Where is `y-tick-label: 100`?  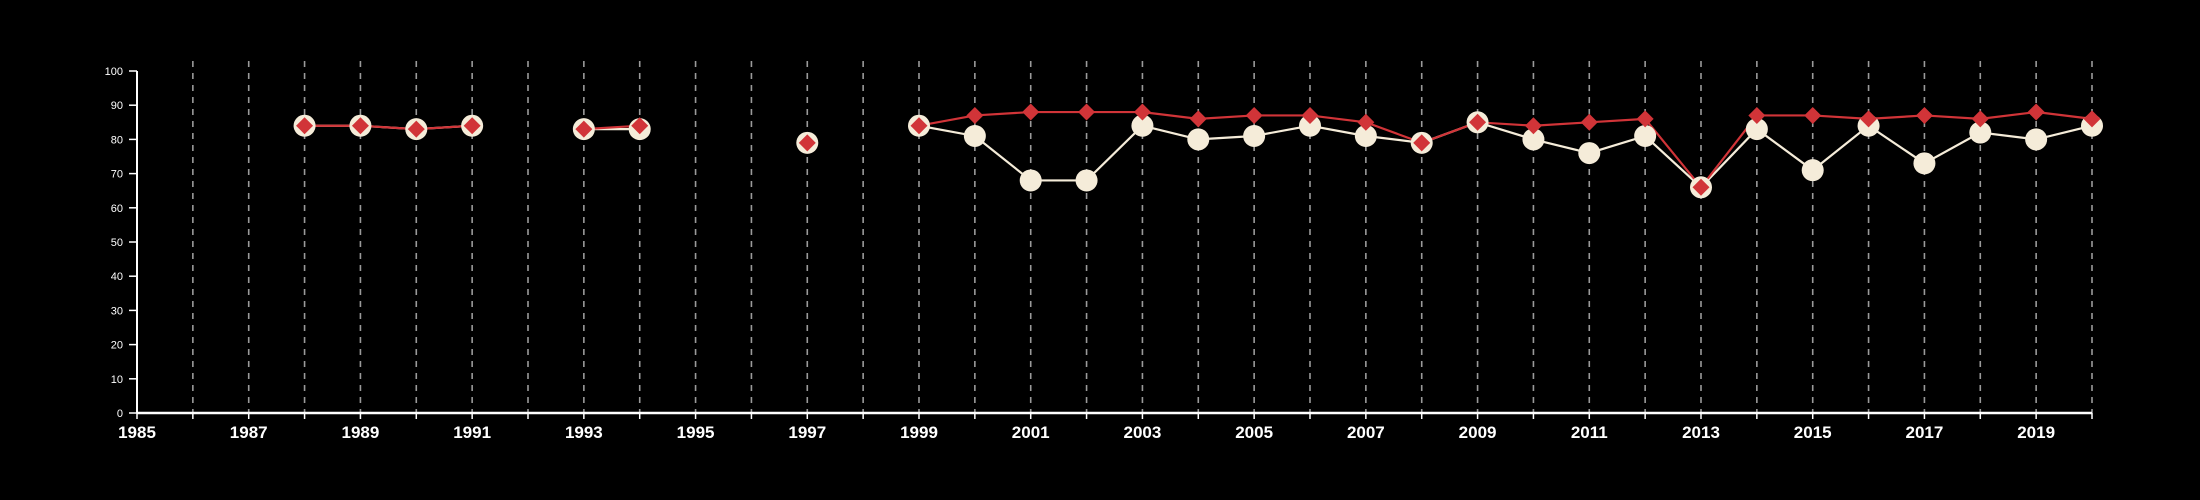 y-tick-label: 100 is located at coordinates (114, 72).